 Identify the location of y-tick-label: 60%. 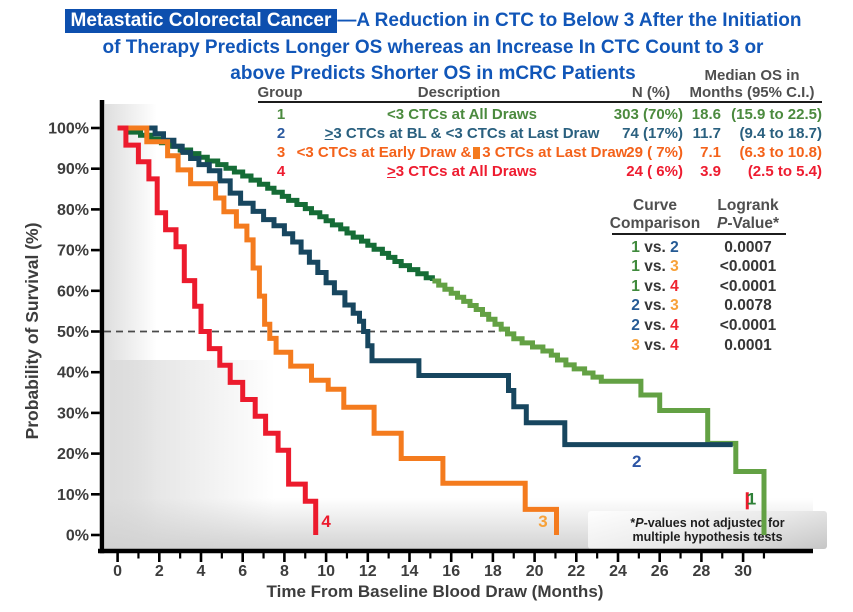
(73, 291).